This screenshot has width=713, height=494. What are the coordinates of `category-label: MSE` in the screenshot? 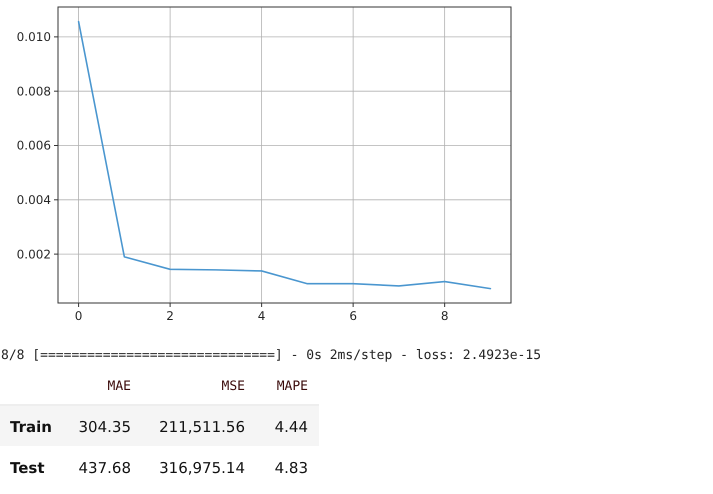 It's located at (233, 386).